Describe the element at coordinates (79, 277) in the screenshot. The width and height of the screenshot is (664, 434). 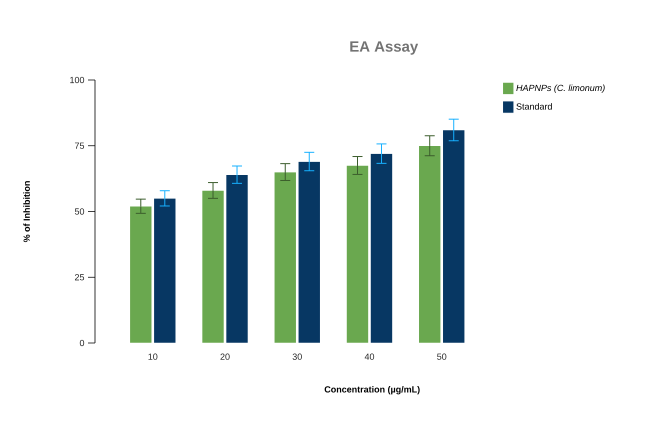
I see `y-tick-label: 25` at that location.